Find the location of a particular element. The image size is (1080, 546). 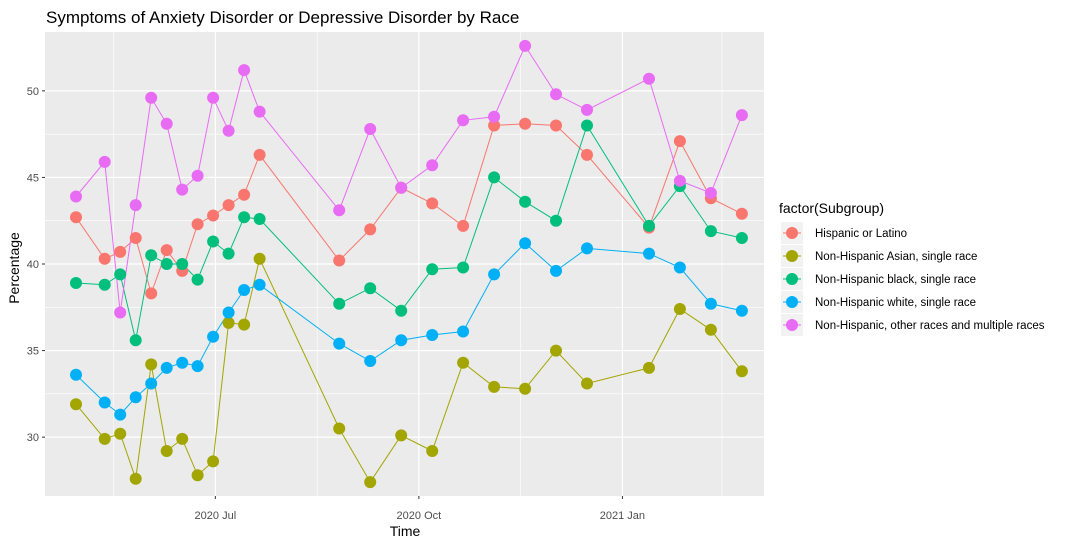

y-tick-label: 50 is located at coordinates (33, 92).